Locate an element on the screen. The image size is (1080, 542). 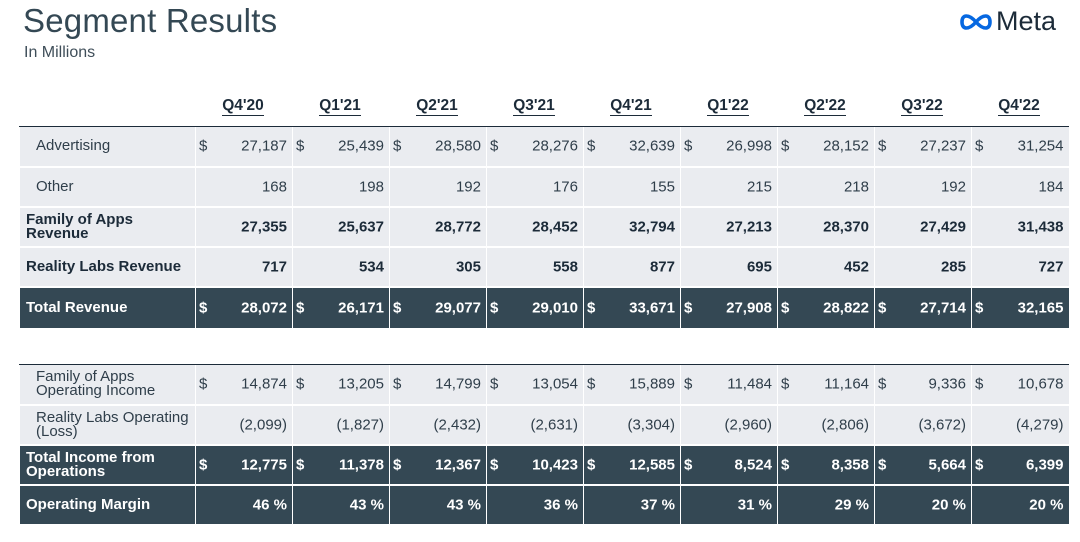
table-cell: (2,099) is located at coordinates (244, 425).